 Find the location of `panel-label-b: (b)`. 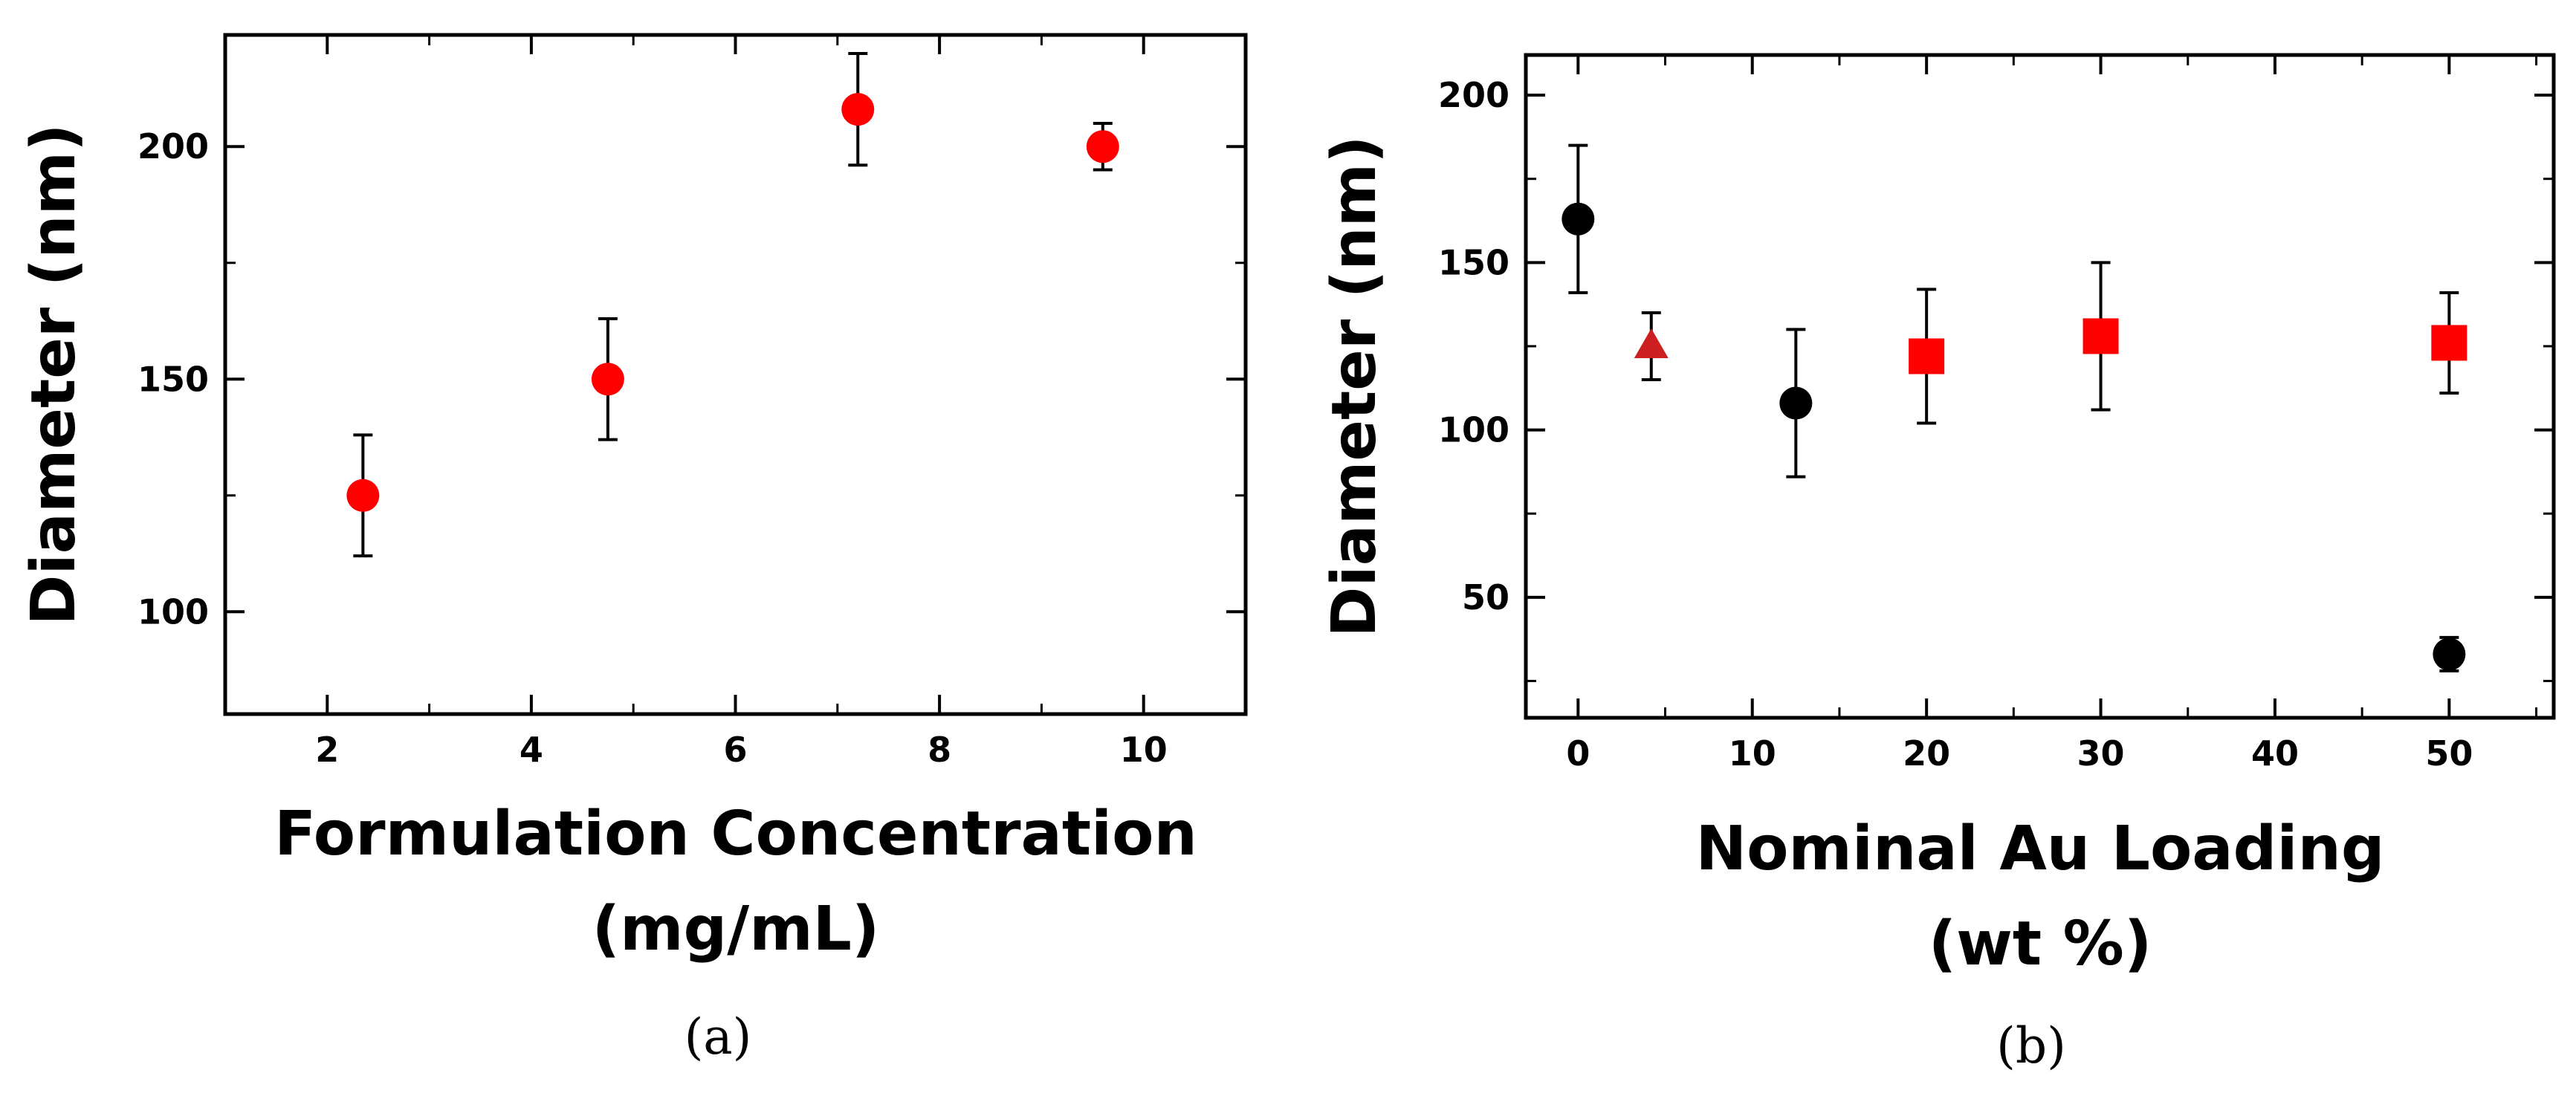

panel-label-b: (b) is located at coordinates (2031, 1046).